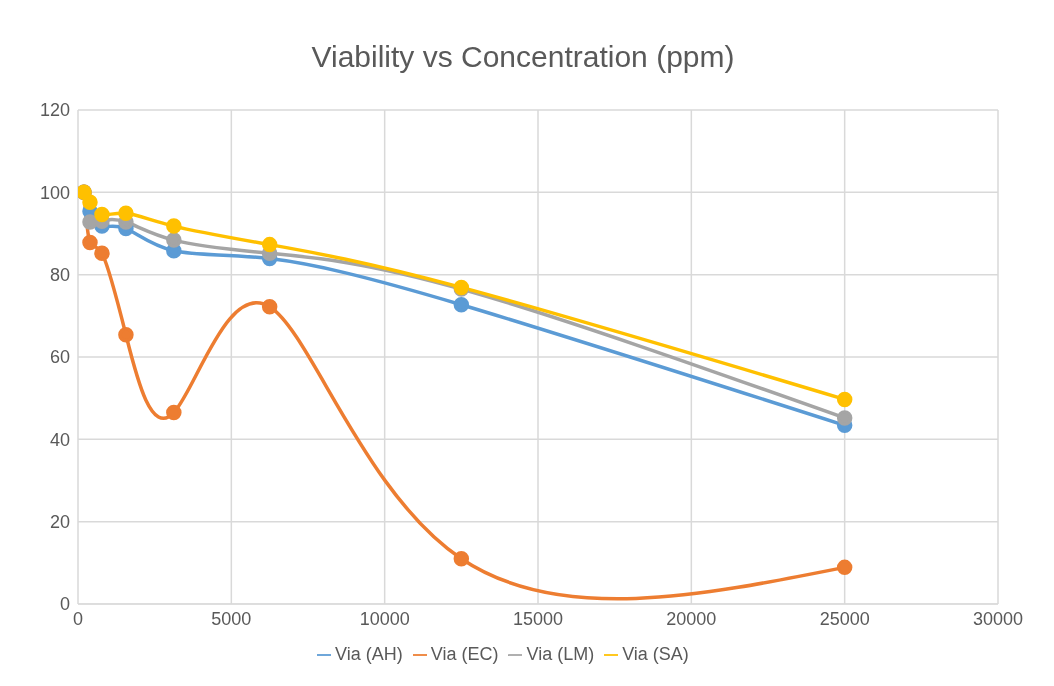  Describe the element at coordinates (64, 604) in the screenshot. I see `y-tick-label: 0` at that location.